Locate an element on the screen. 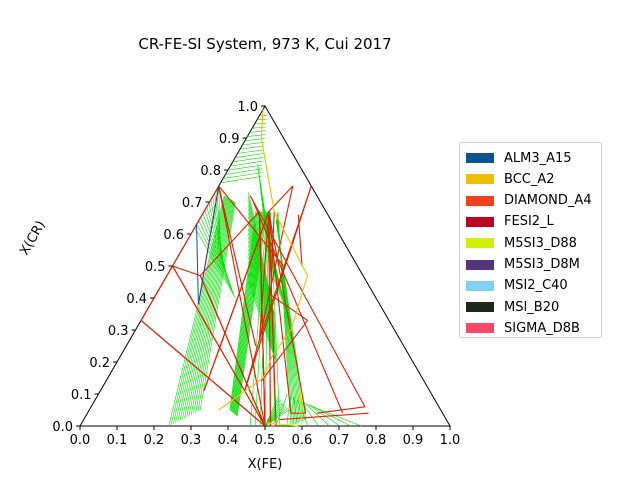  x-tick-label: 0.2 is located at coordinates (154, 440).